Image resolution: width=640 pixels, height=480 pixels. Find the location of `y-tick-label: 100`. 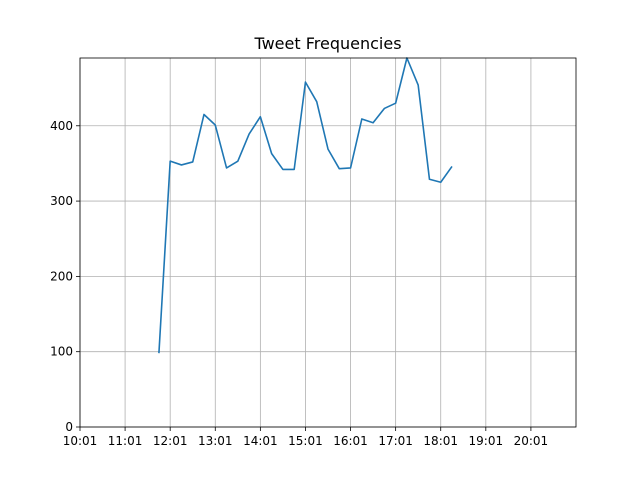

y-tick-label: 100 is located at coordinates (61, 352).